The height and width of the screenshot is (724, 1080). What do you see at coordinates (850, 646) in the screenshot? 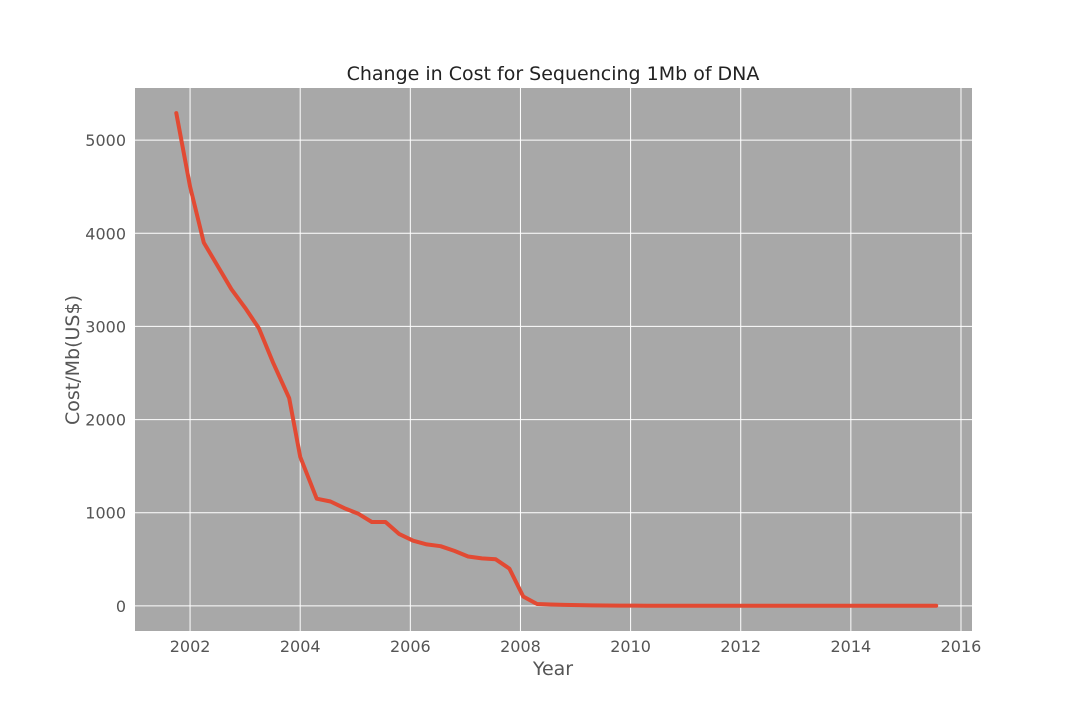
I see `x-tick-label: 2014` at bounding box center [850, 646].